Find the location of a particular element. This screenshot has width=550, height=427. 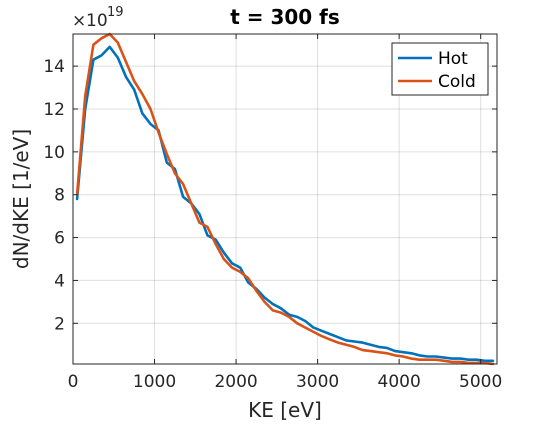

legend-label-cold: Cold is located at coordinates (457, 82).